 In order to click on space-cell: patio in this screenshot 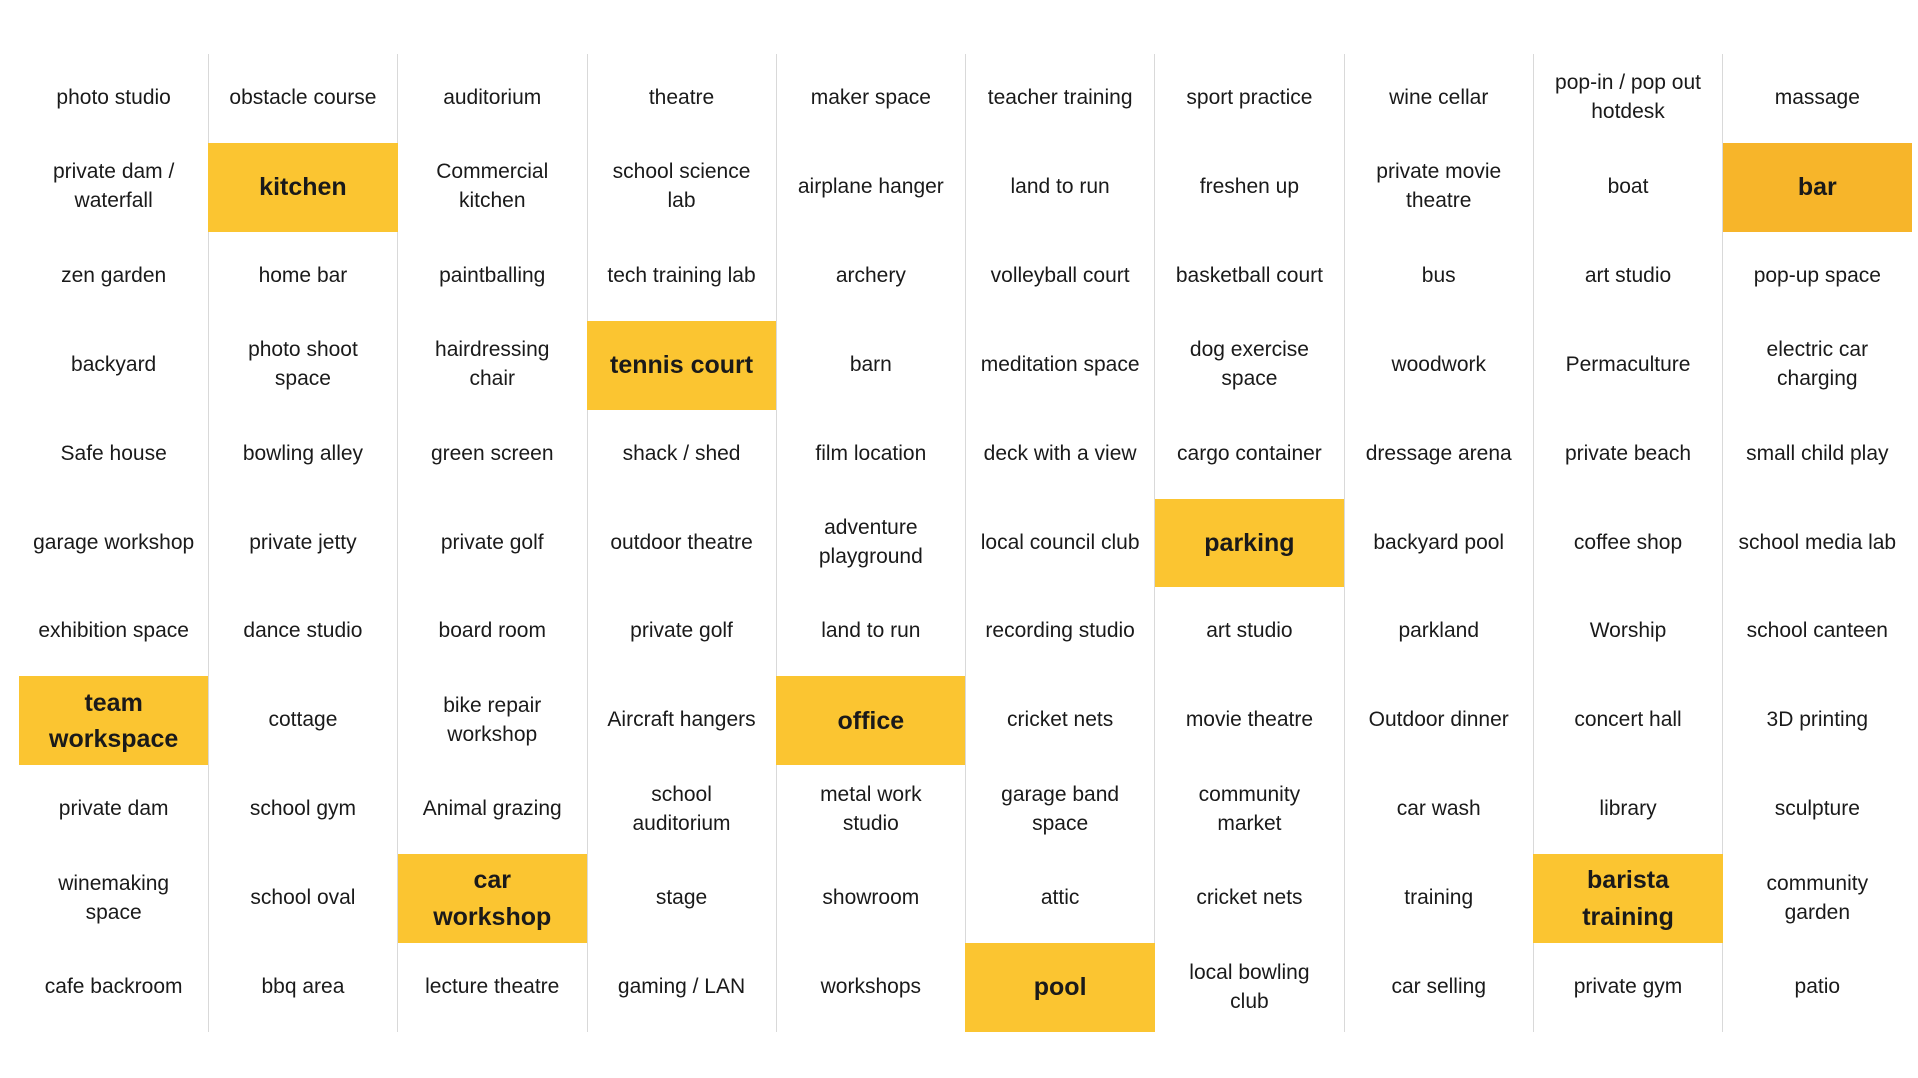, I will do `click(1817, 987)`.